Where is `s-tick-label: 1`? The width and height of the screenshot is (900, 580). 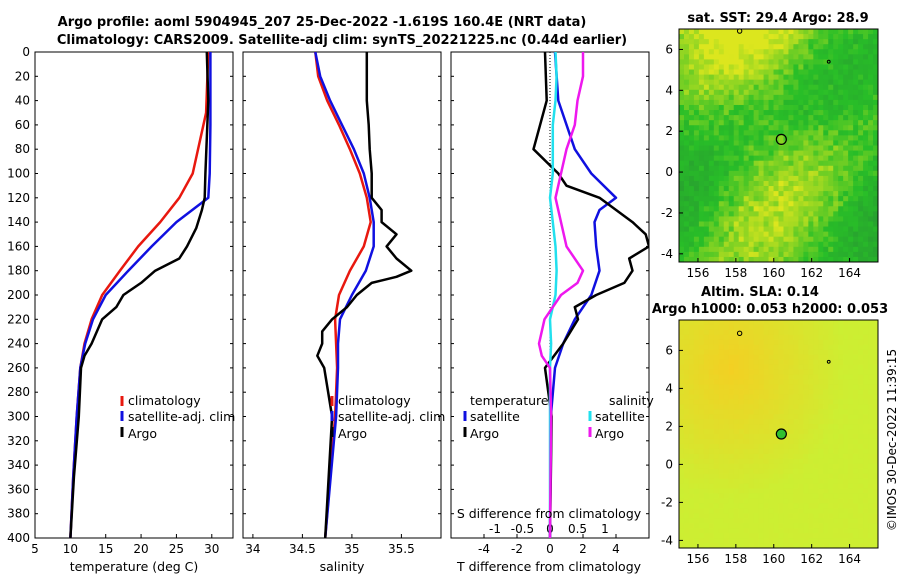 s-tick-label: 1 is located at coordinates (605, 529).